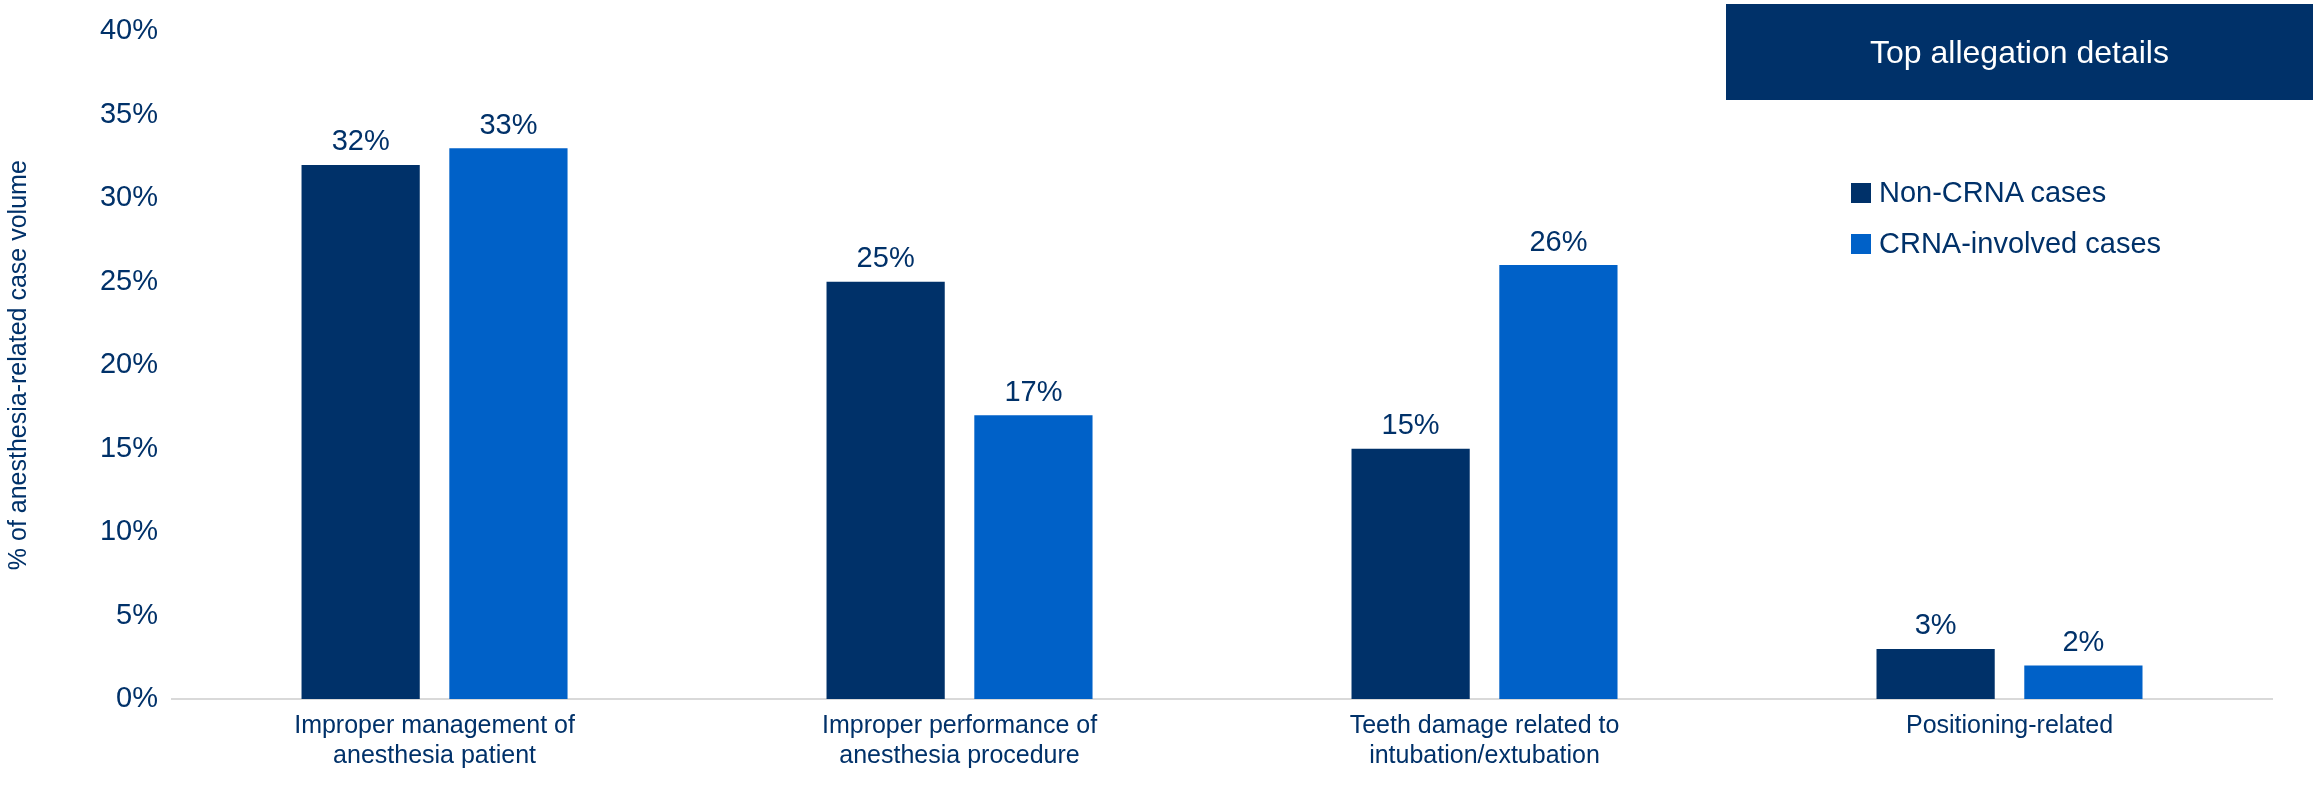 The image size is (2313, 785). I want to click on y-tick-label: 25%, so click(129, 279).